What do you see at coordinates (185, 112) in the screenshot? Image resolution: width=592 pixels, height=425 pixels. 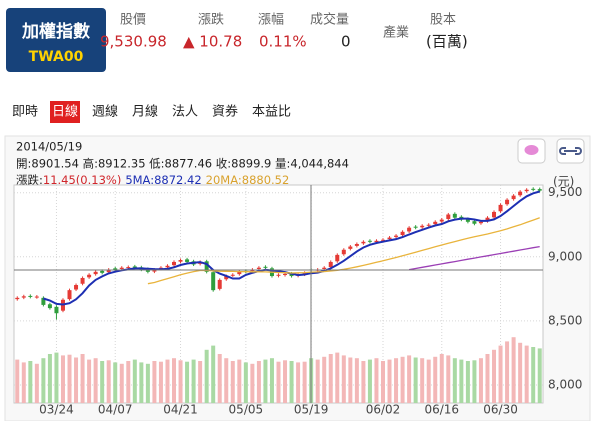 I see `tab: 法人` at bounding box center [185, 112].